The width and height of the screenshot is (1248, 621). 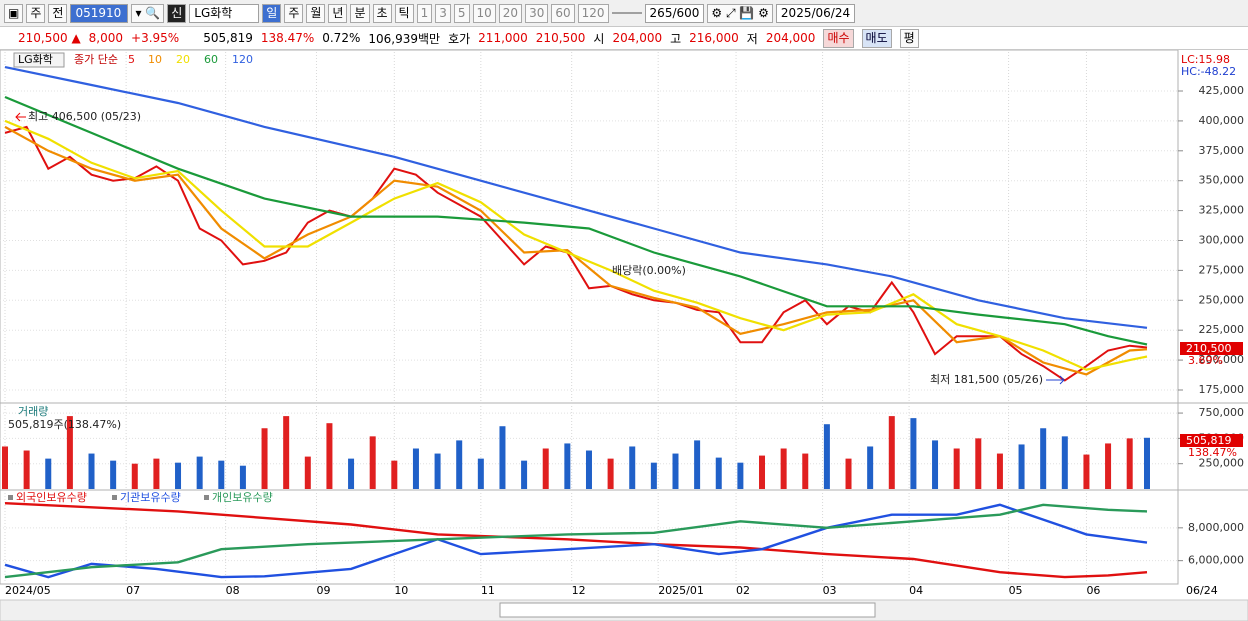 What do you see at coordinates (224, 13) in the screenshot?
I see `name-input: LG화학` at bounding box center [224, 13].